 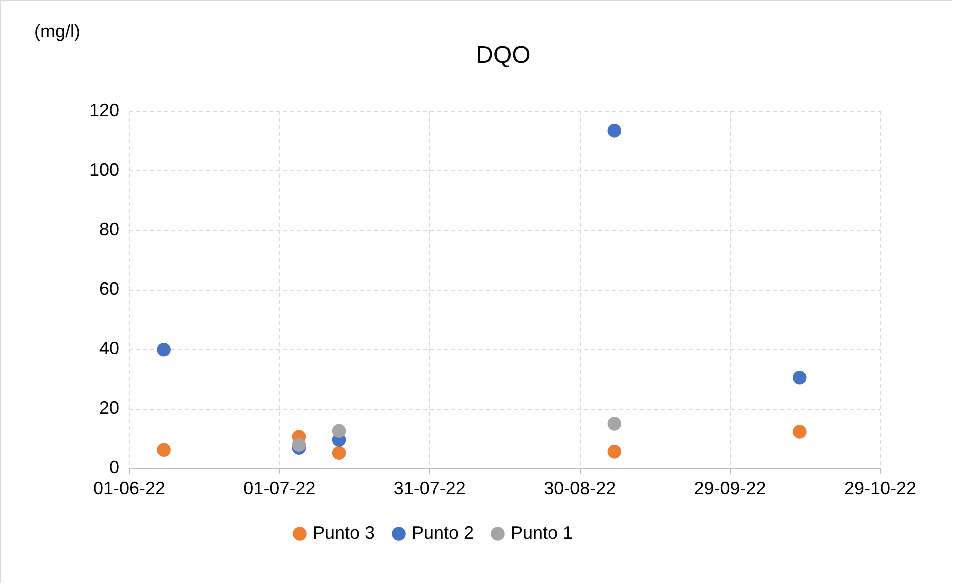 What do you see at coordinates (104, 170) in the screenshot?
I see `y-tick-label: 100` at bounding box center [104, 170].